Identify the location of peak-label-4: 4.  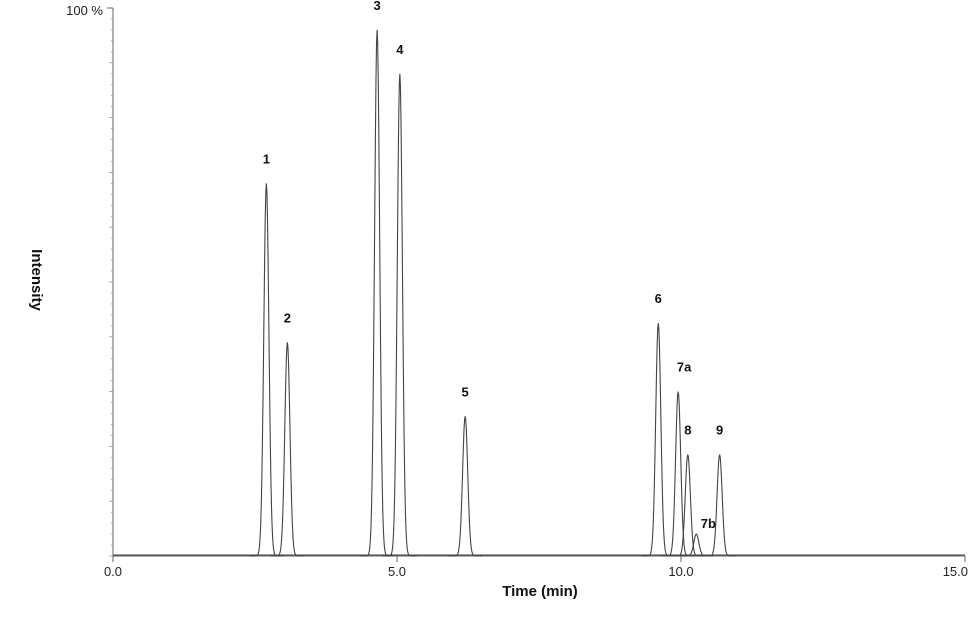
(400, 49).